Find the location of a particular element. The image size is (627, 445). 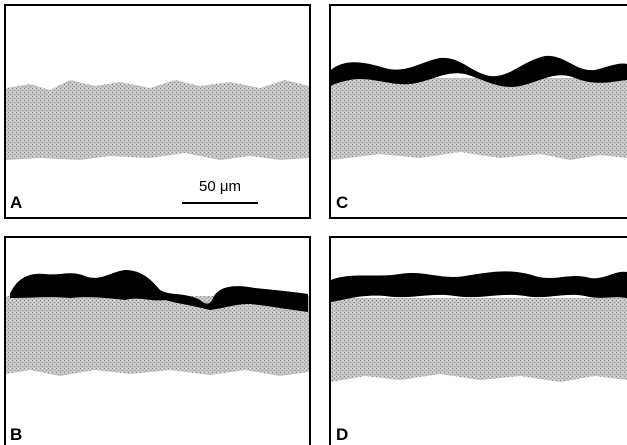

panel-label: C is located at coordinates (342, 202).